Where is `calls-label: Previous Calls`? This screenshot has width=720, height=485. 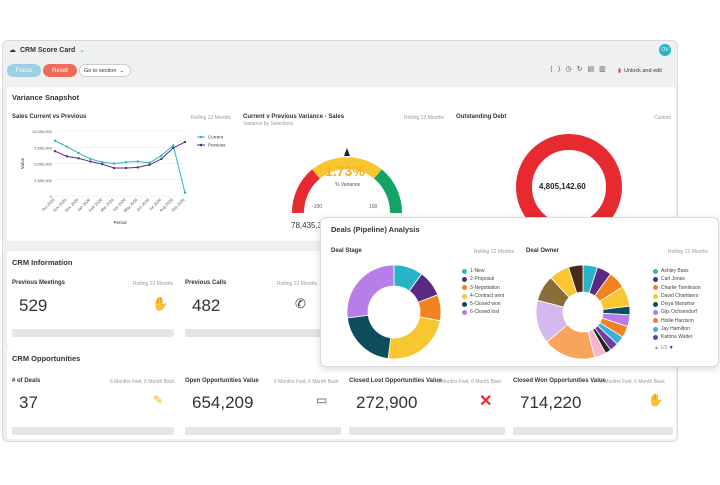
calls-label: Previous Calls is located at coordinates (206, 283).